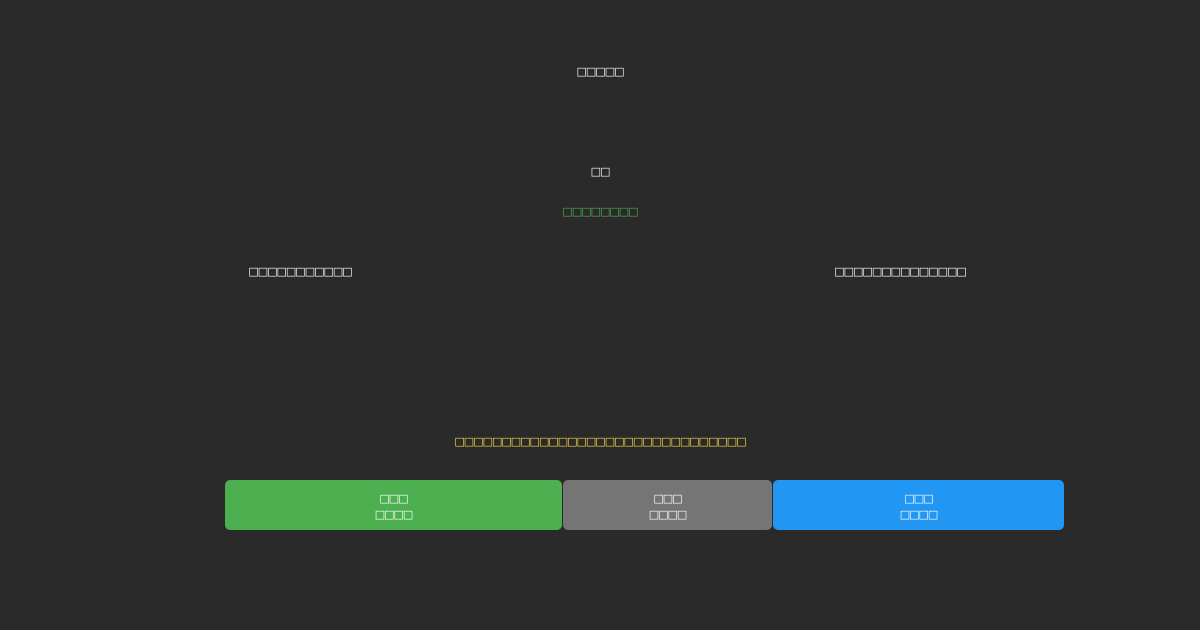 The image size is (1200, 630). I want to click on info-left: □□□□□□□□□□□, so click(300, 271).